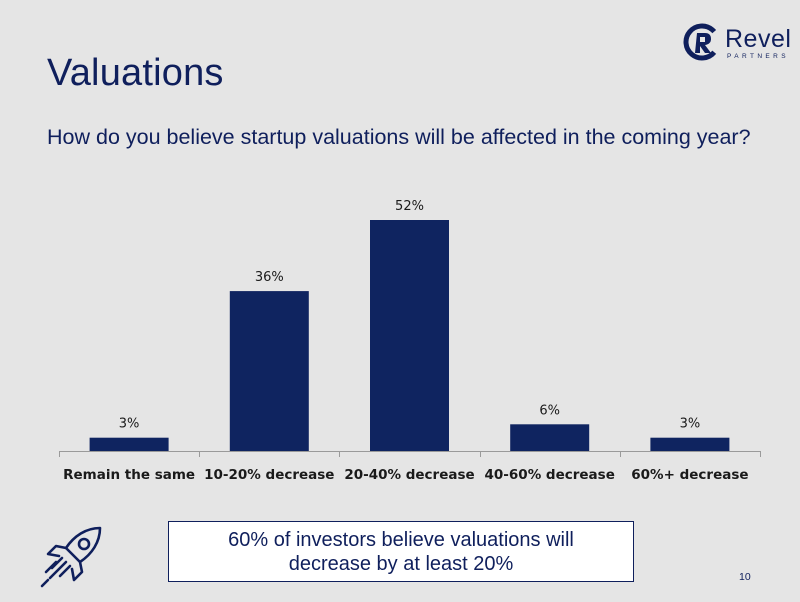 The height and width of the screenshot is (602, 800). Describe the element at coordinates (269, 475) in the screenshot. I see `x-tick-label: 10-20% decrease` at that location.